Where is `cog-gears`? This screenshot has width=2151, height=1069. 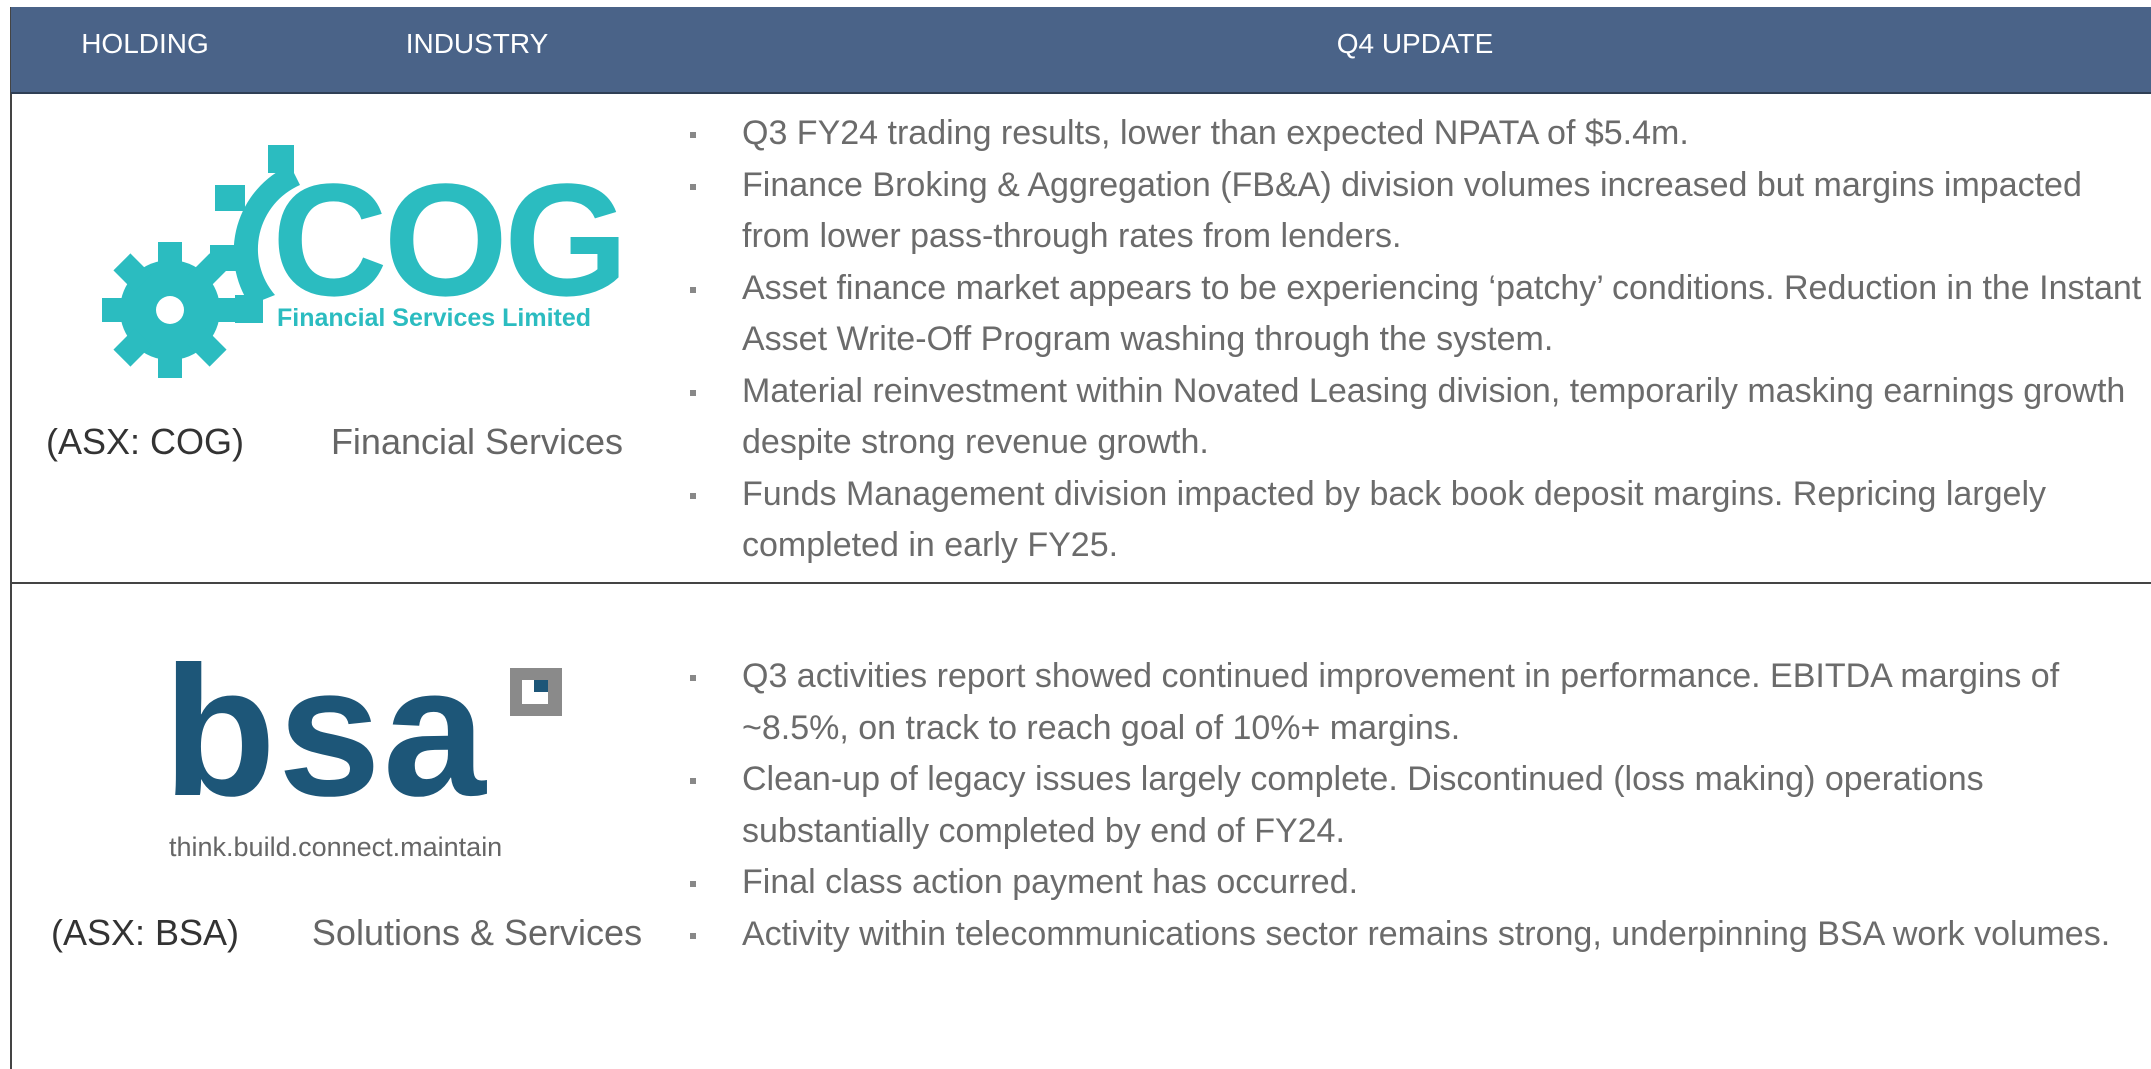 cog-gears is located at coordinates (201, 261).